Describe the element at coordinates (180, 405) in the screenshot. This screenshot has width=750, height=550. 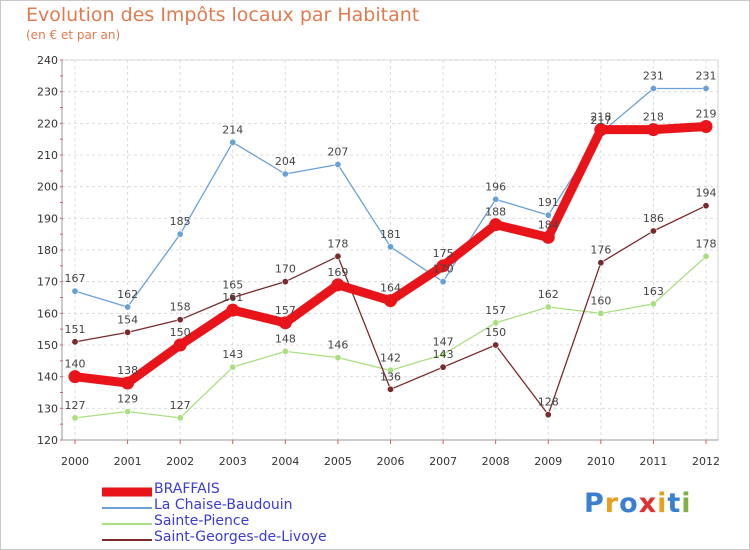
I see `data-label-sainte-pience: 127` at that location.